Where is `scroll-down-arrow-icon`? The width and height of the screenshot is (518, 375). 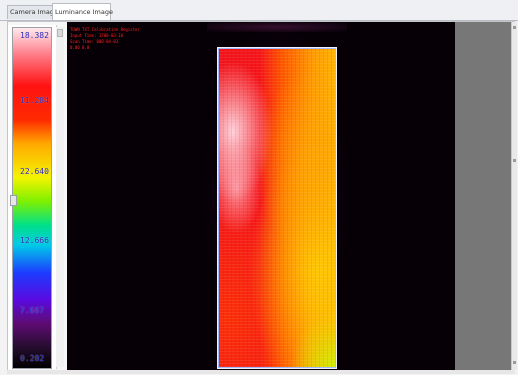 scroll-down-arrow-icon is located at coordinates (514, 362).